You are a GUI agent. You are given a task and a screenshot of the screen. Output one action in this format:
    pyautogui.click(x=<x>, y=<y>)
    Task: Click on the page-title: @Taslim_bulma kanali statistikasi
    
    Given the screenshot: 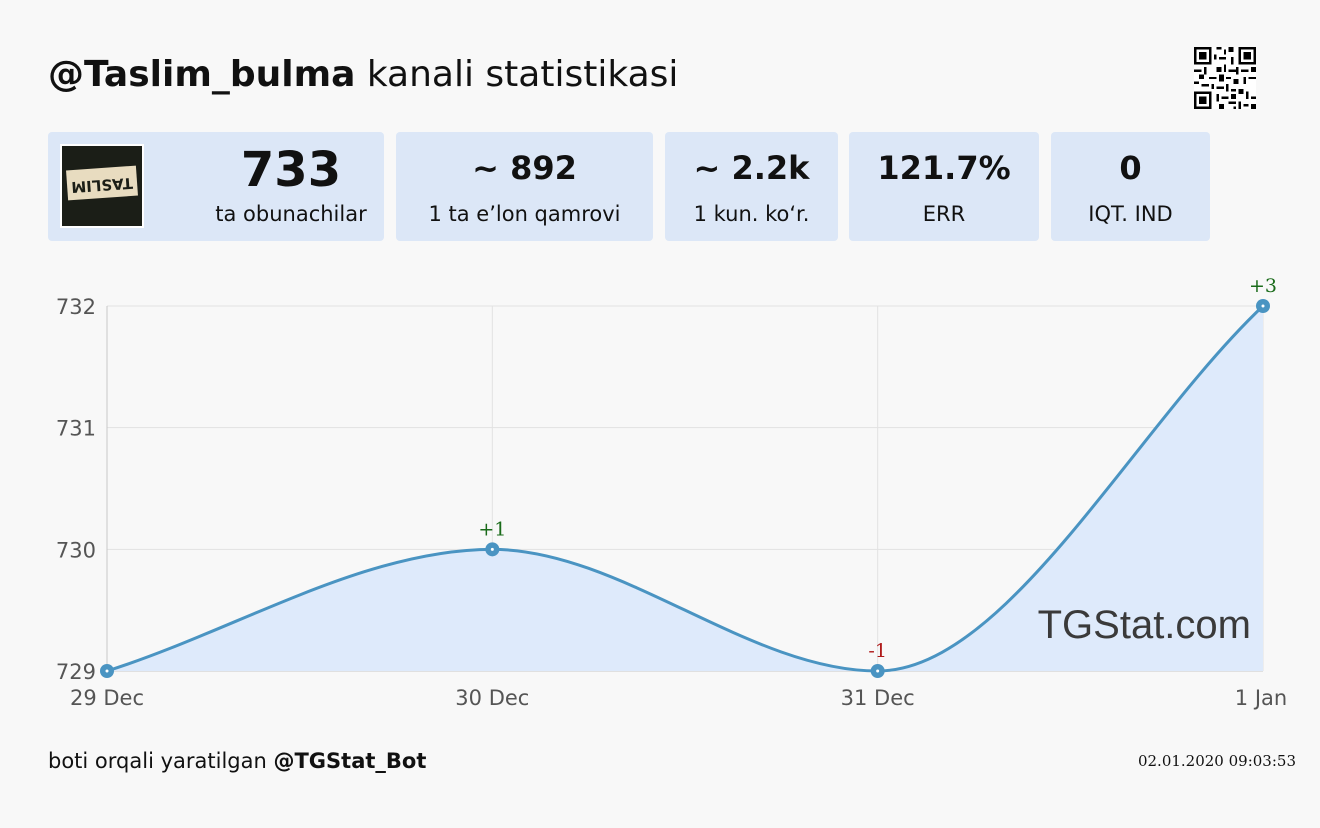 What is the action you would take?
    pyautogui.click(x=363, y=75)
    